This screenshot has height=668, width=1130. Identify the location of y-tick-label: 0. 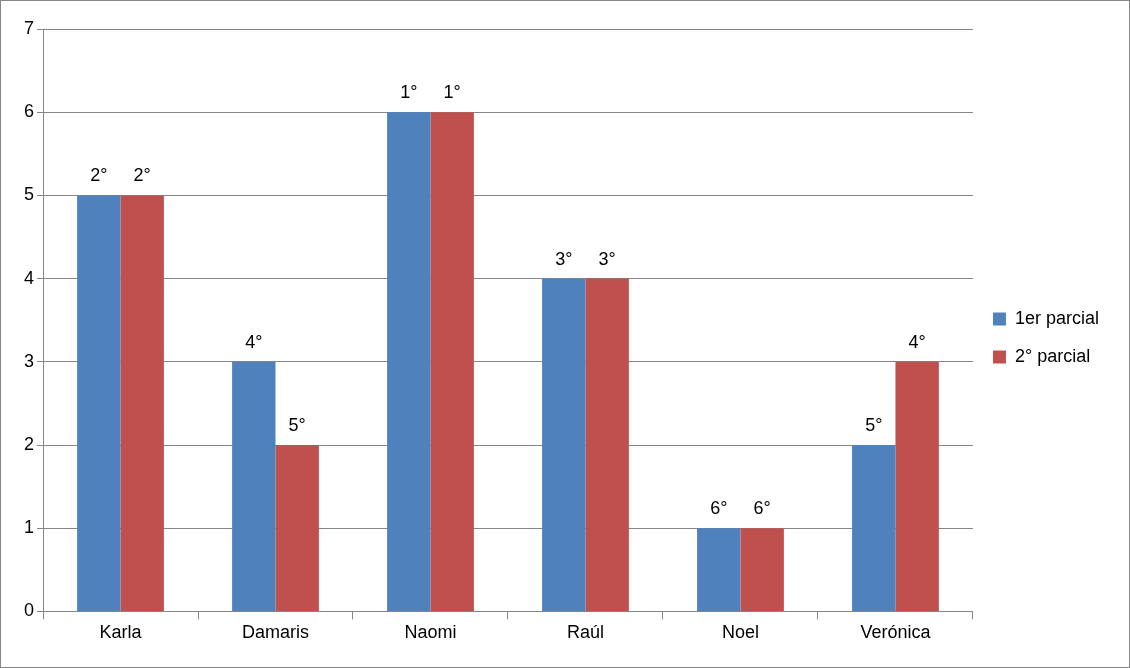
(29, 610).